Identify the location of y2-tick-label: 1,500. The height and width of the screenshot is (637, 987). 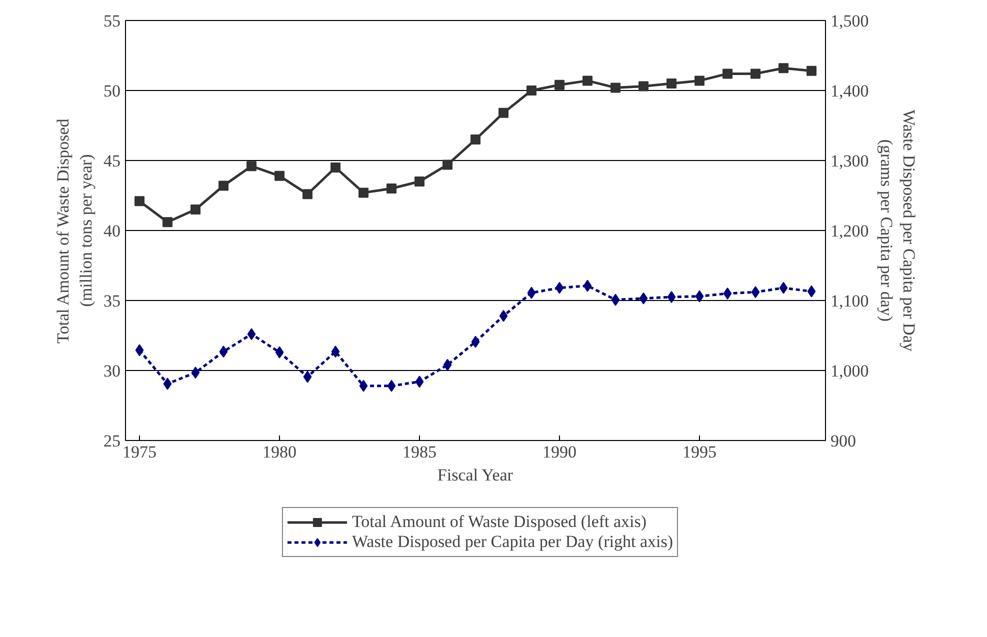
(849, 21).